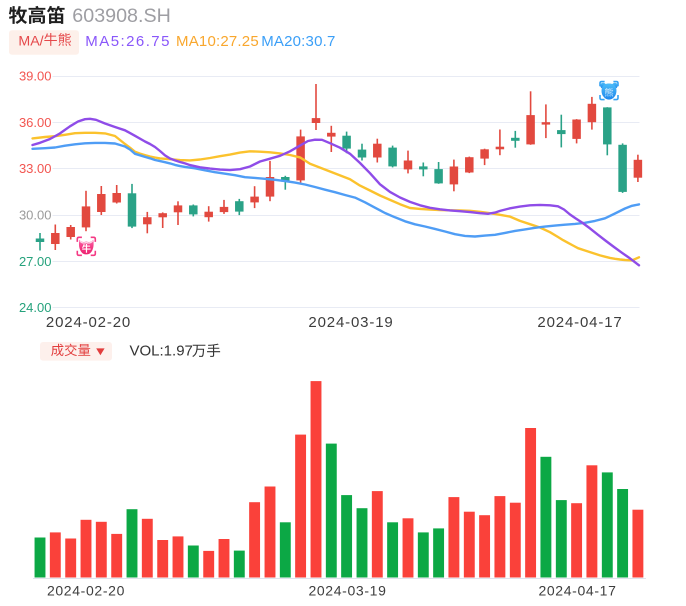 The width and height of the screenshot is (686, 606). Describe the element at coordinates (35, 168) in the screenshot. I see `svg-text: 33.00` at that location.